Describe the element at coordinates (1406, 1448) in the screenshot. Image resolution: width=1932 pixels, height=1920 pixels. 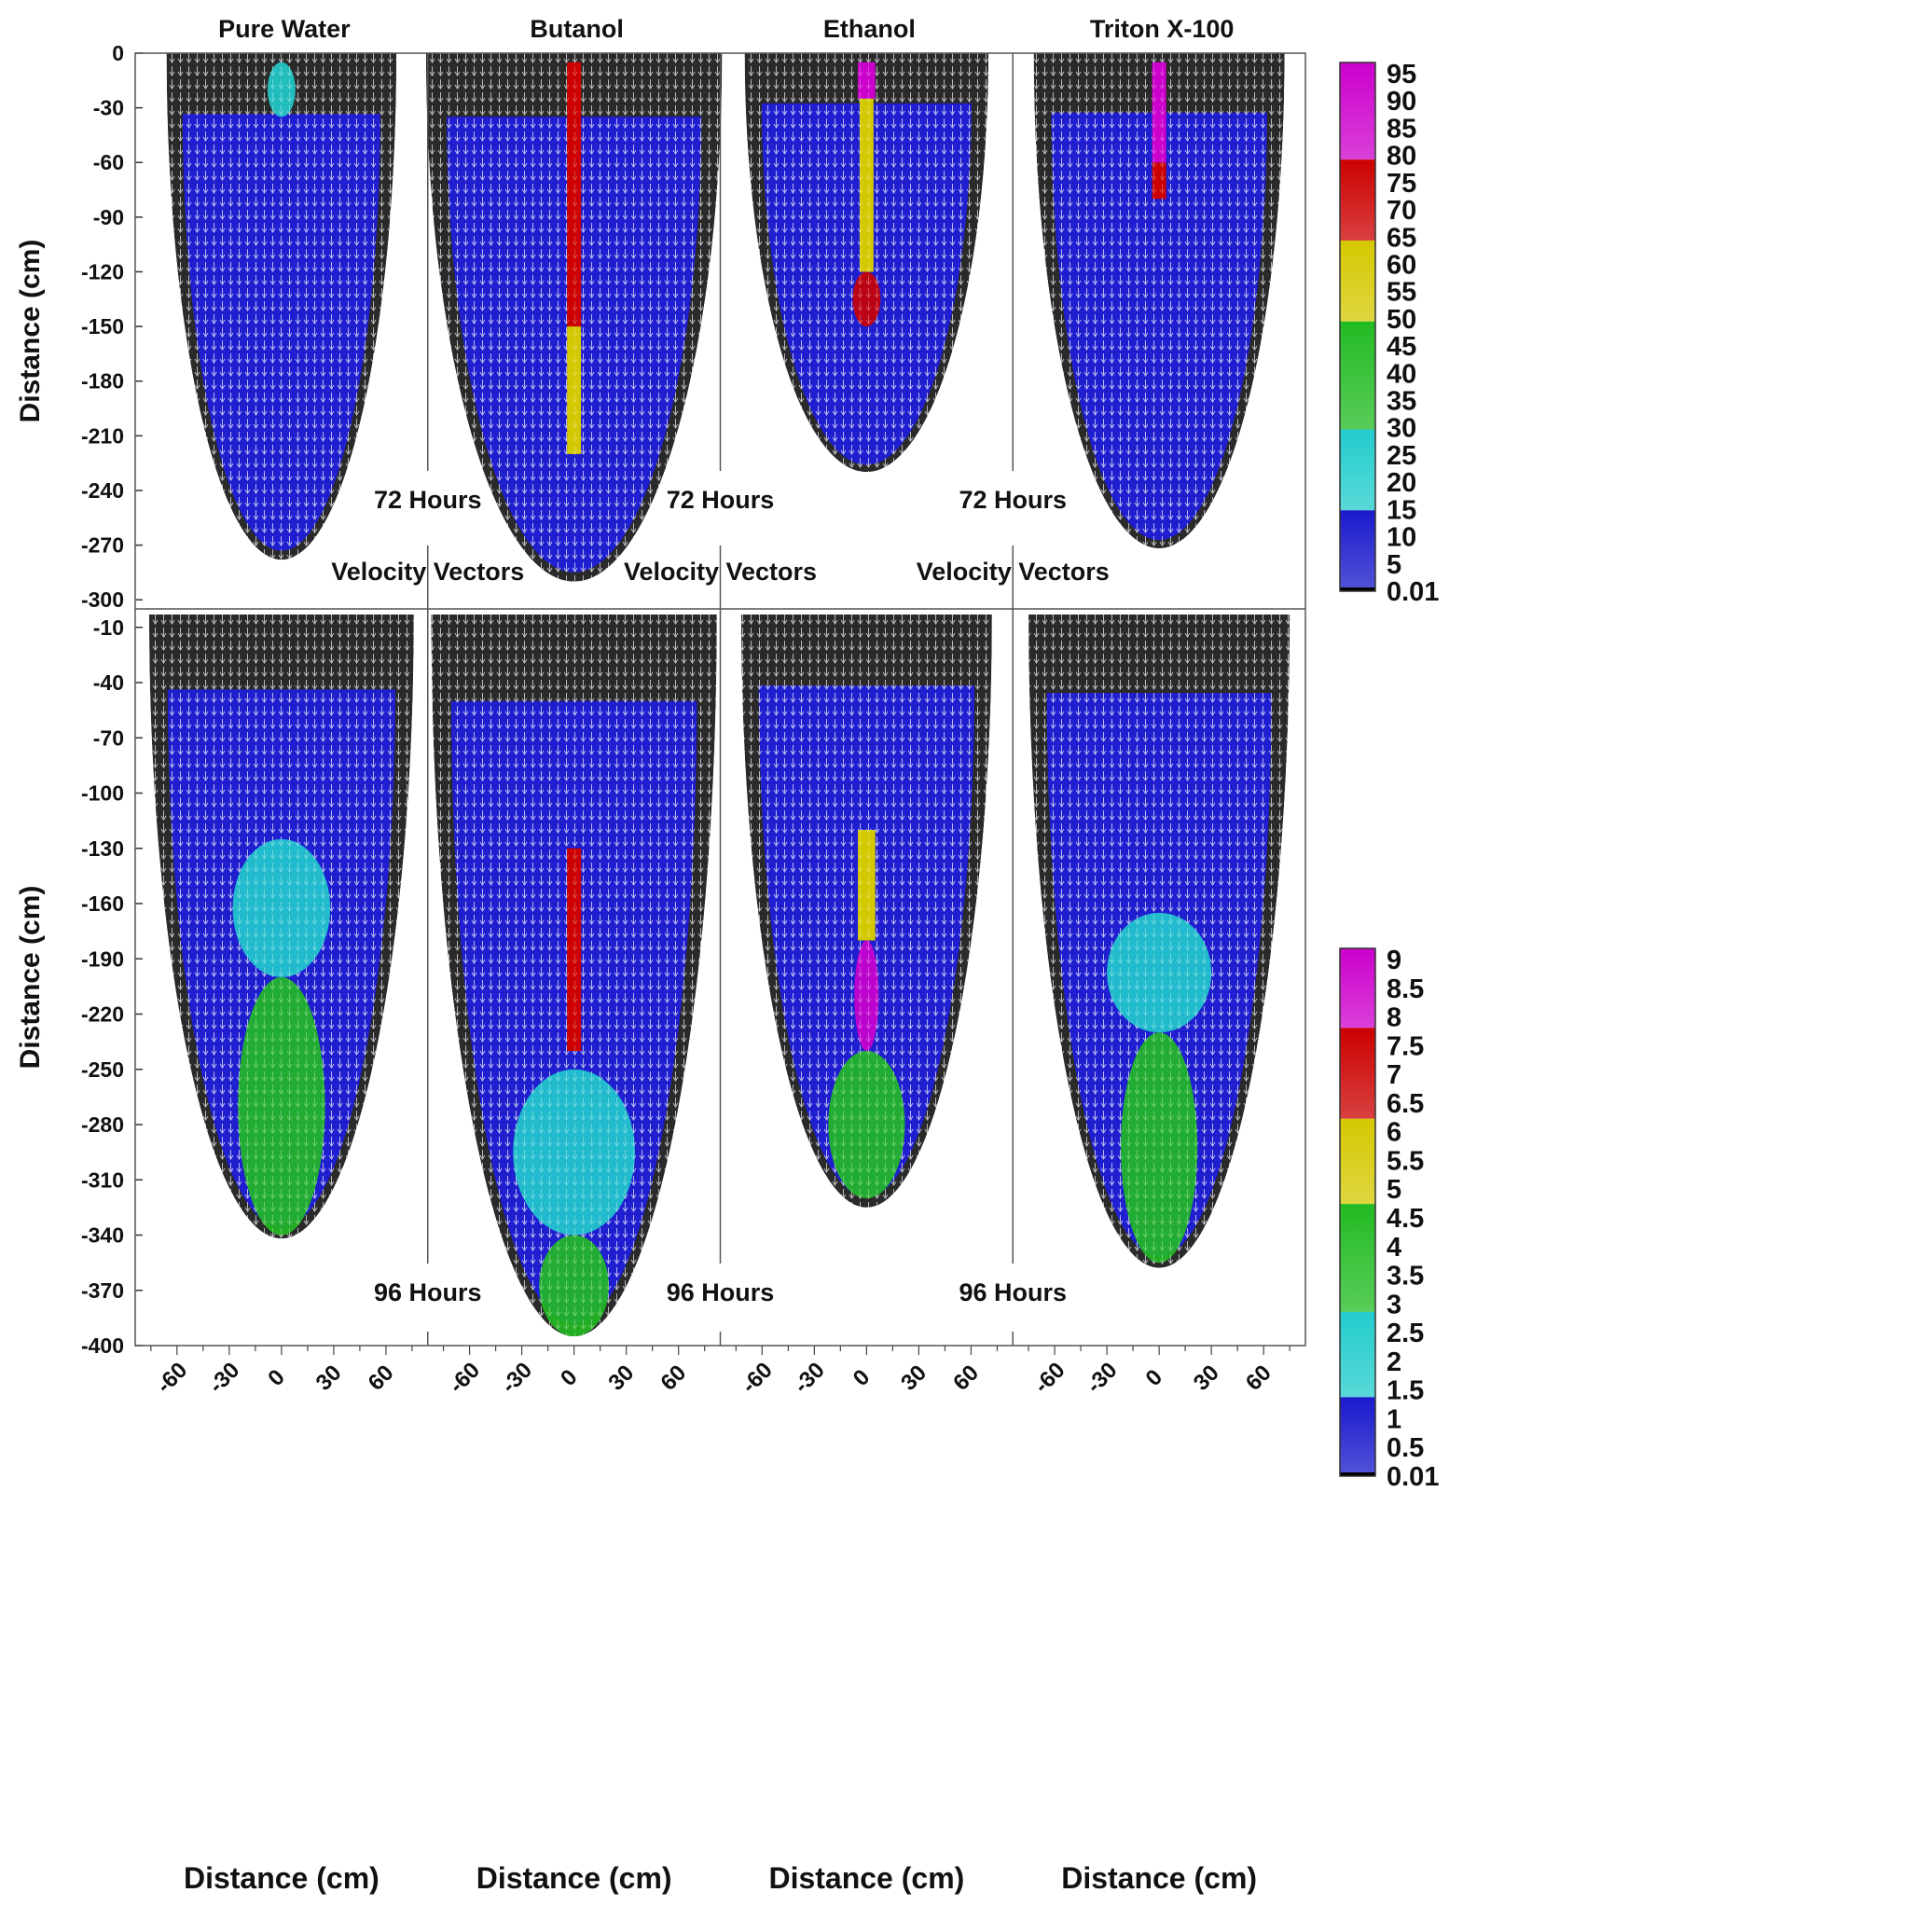
I see `colorbar-label: 0.5` at that location.